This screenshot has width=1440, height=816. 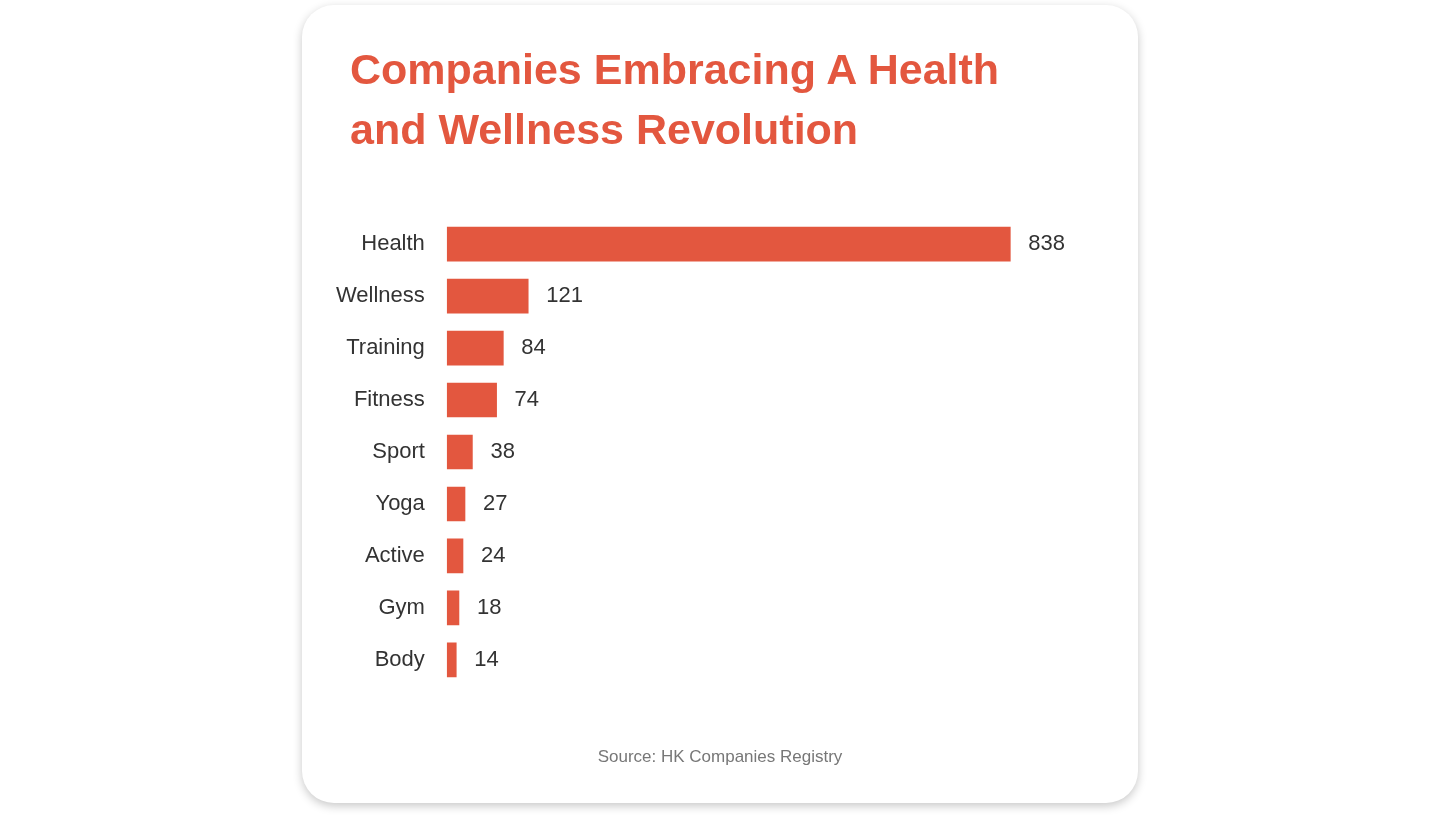 I want to click on y-tick-label: Body, so click(x=399, y=658).